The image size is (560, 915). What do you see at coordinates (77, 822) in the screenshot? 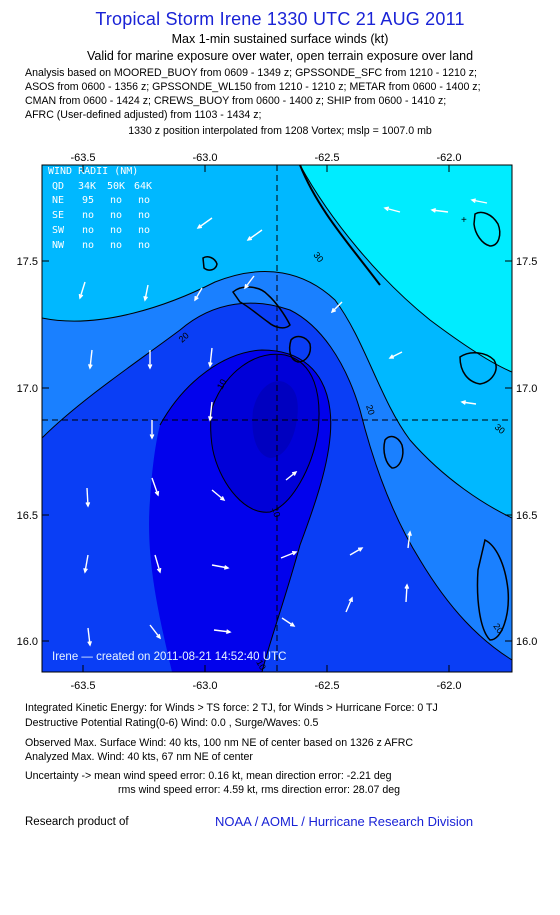
I see `research-product-label: Research product of` at bounding box center [77, 822].